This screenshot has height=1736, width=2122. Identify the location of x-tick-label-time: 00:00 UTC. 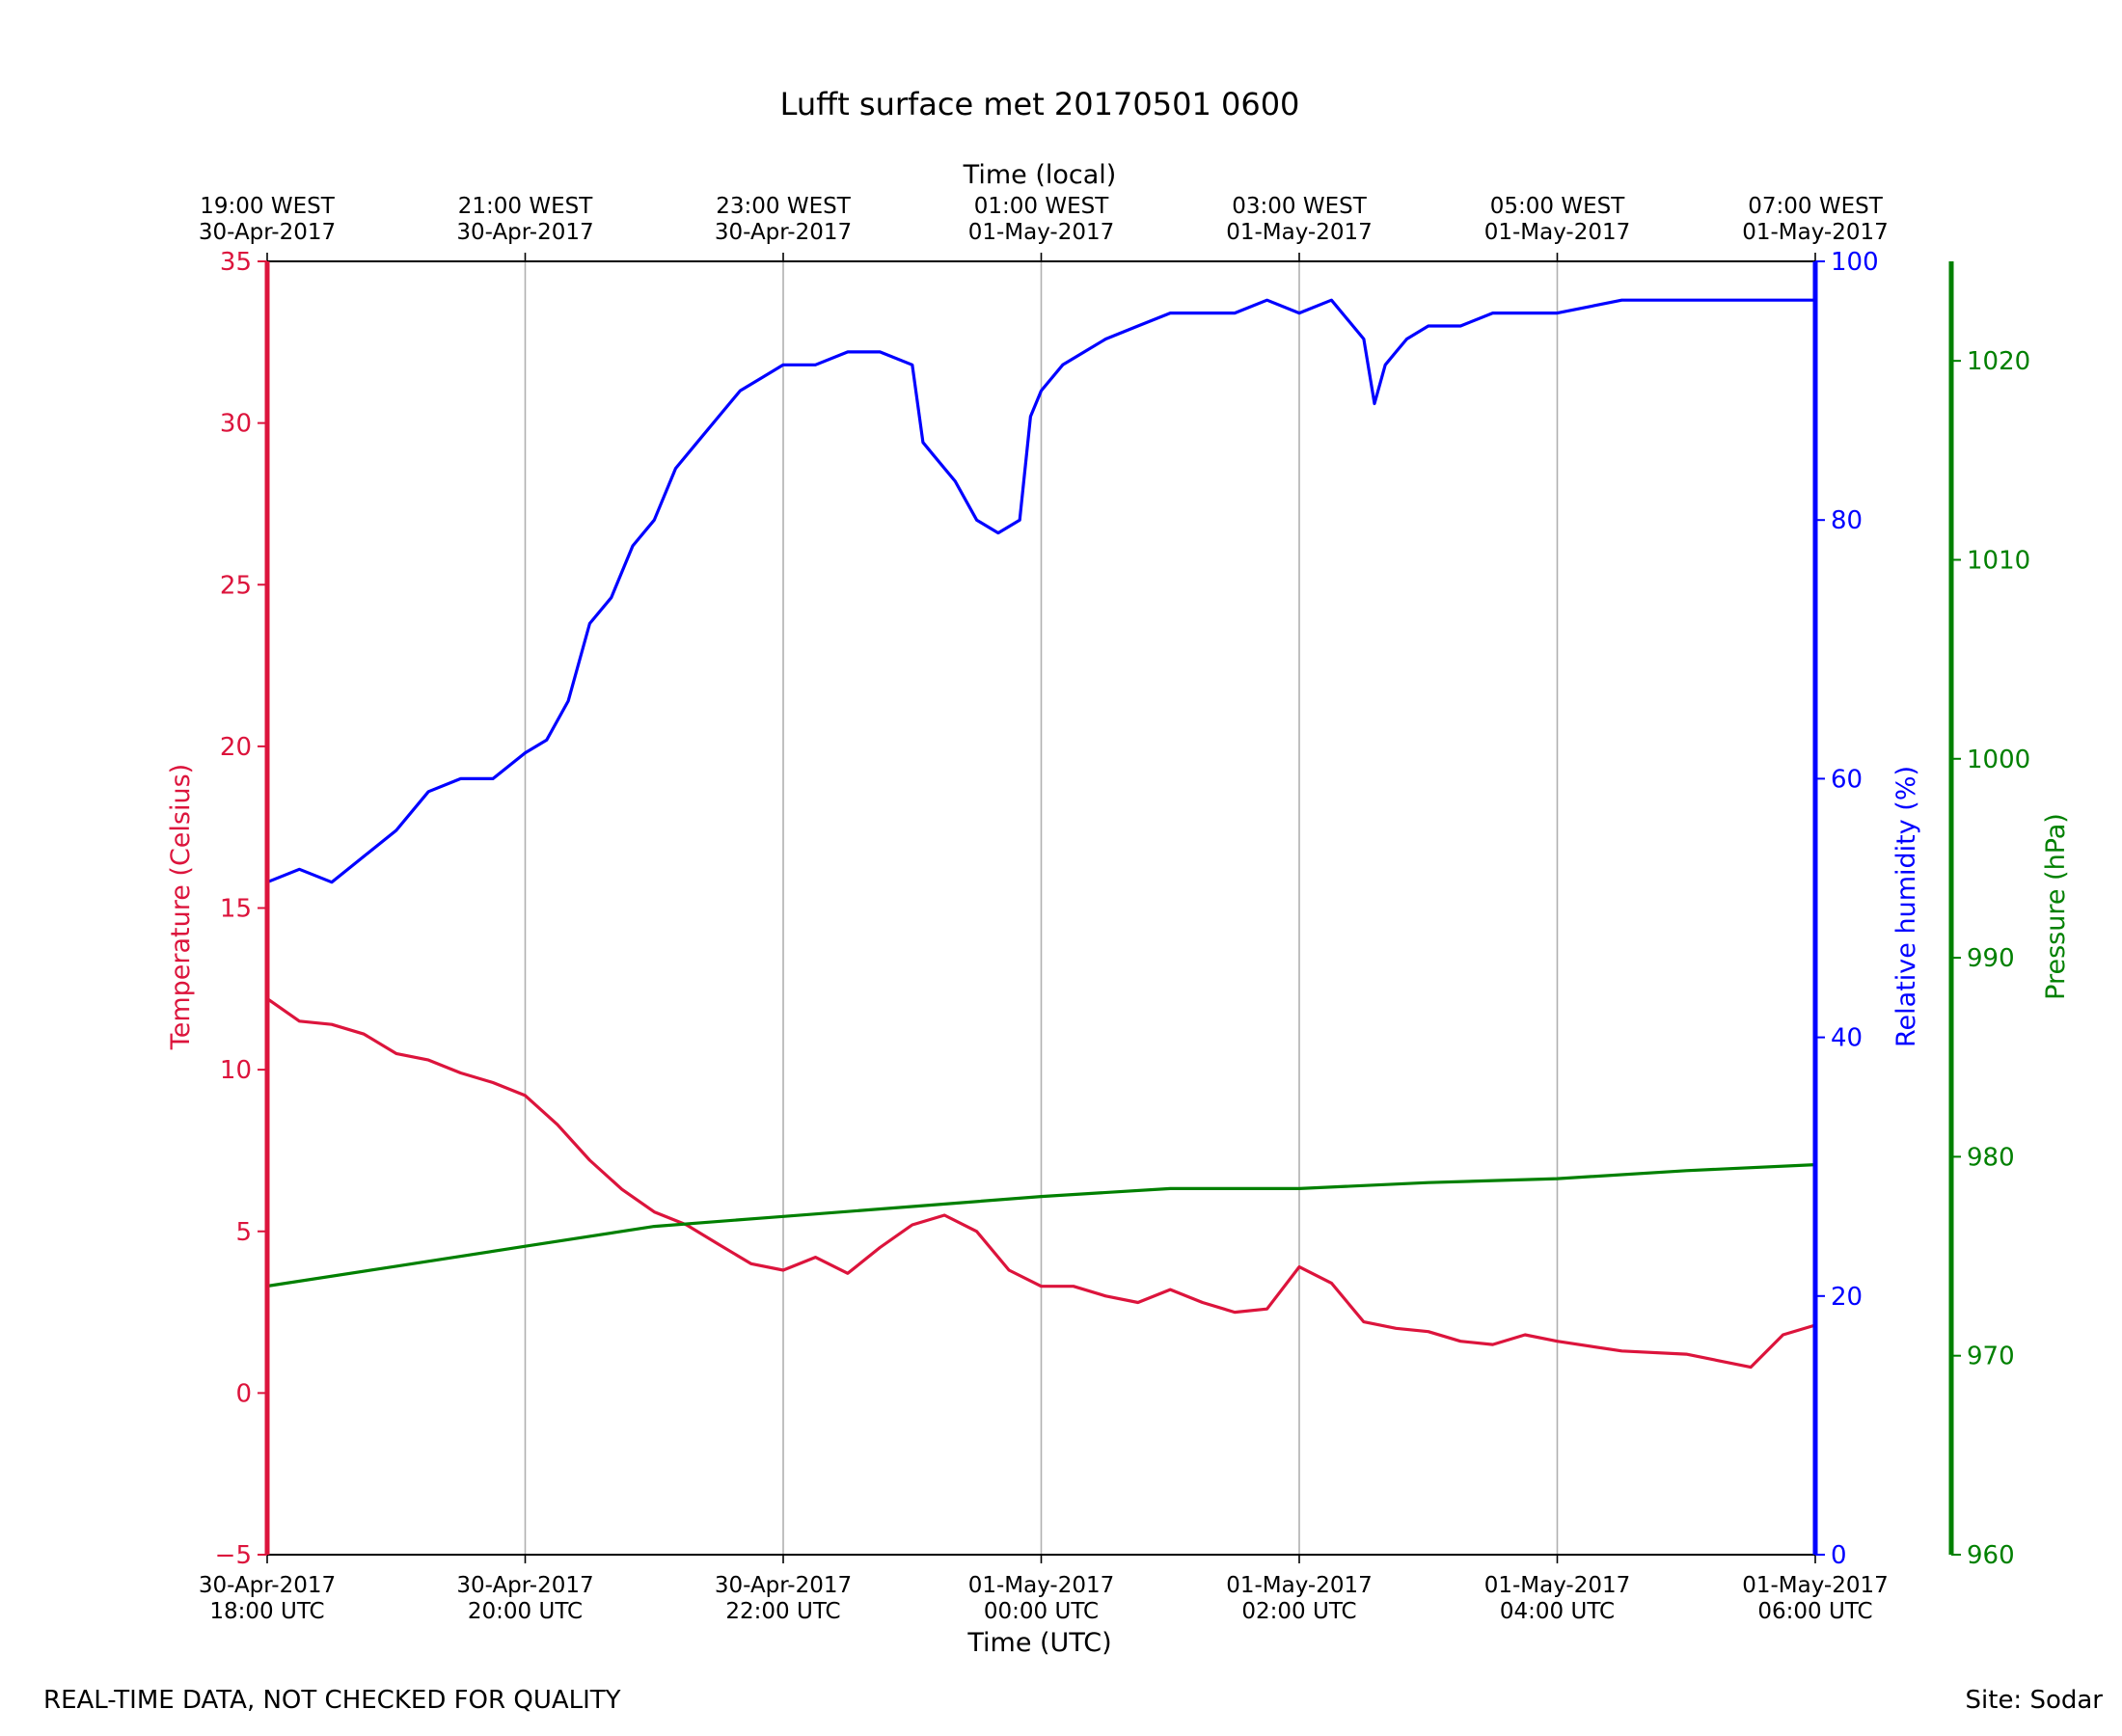
(1041, 1611).